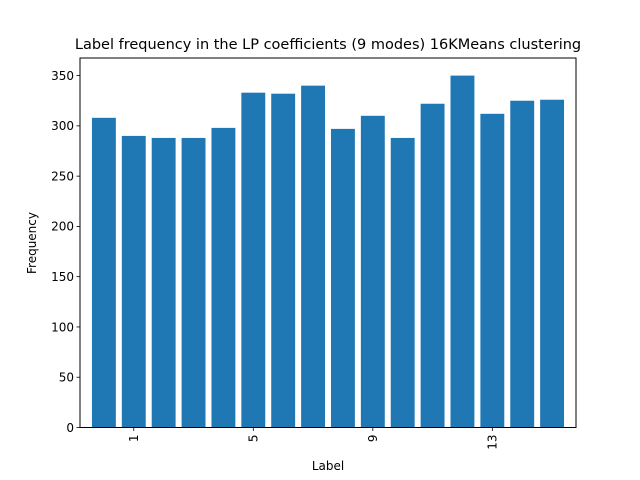  Describe the element at coordinates (62, 76) in the screenshot. I see `y-tick-label: 350` at that location.